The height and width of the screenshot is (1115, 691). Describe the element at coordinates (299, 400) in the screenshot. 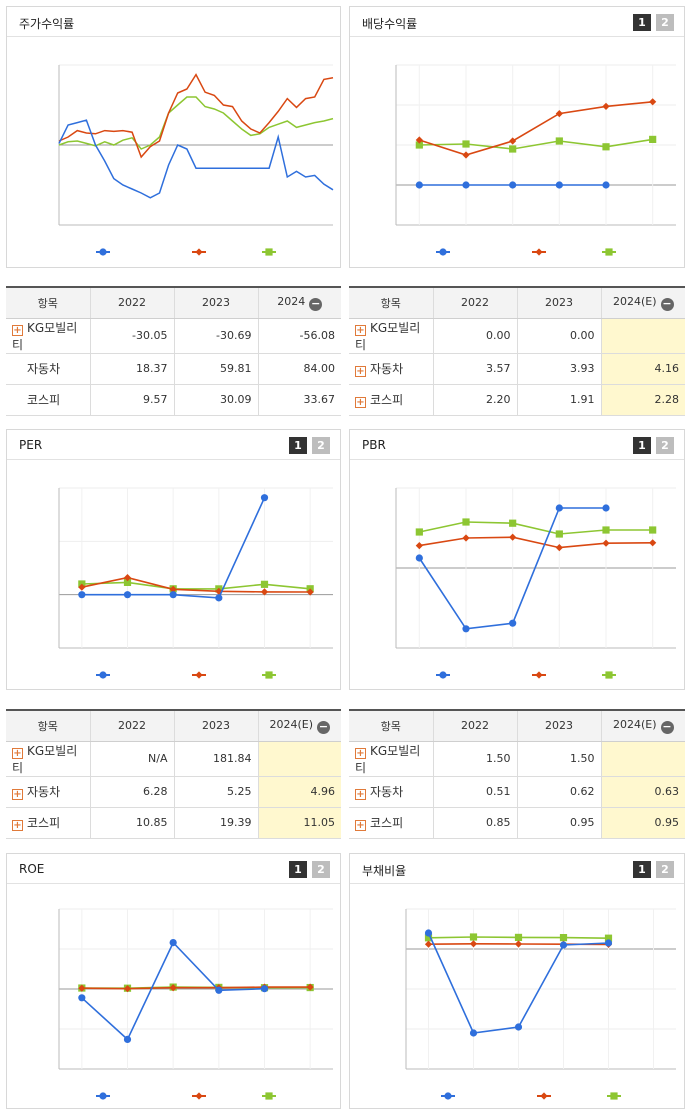

I see `table-cell: 33.67` at that location.